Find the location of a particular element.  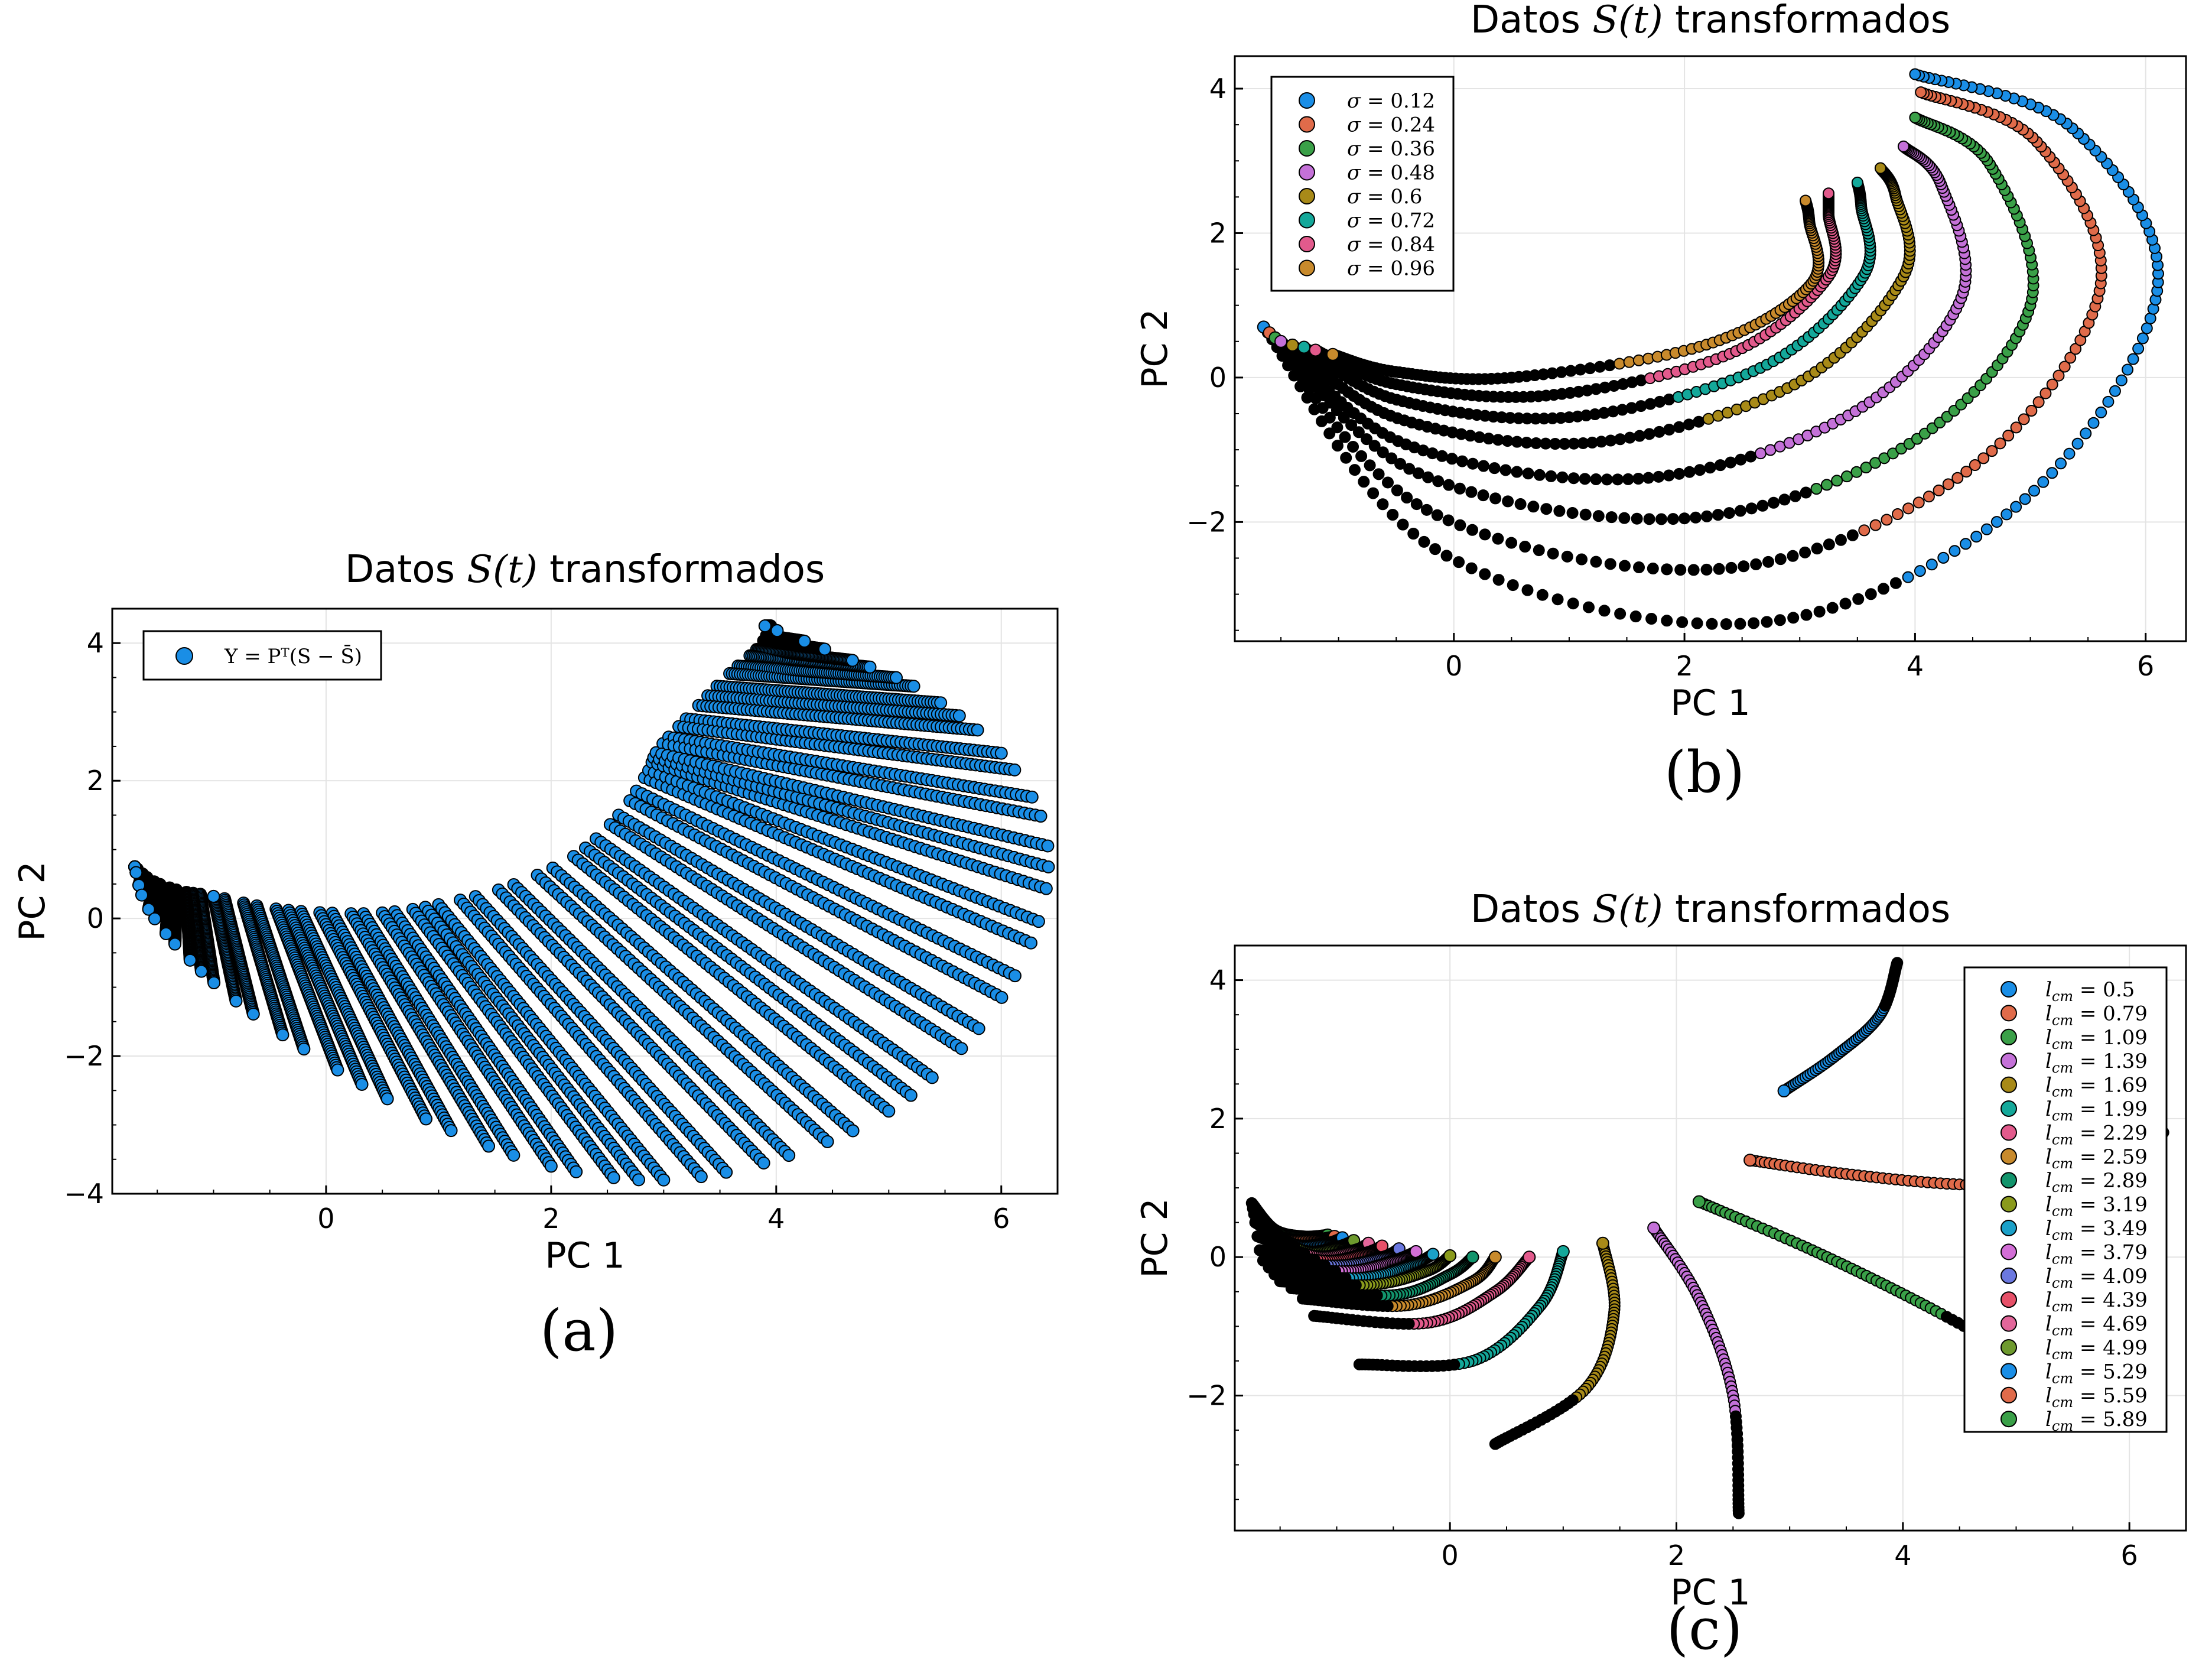

y-tick-label: −2 is located at coordinates (84, 1056).